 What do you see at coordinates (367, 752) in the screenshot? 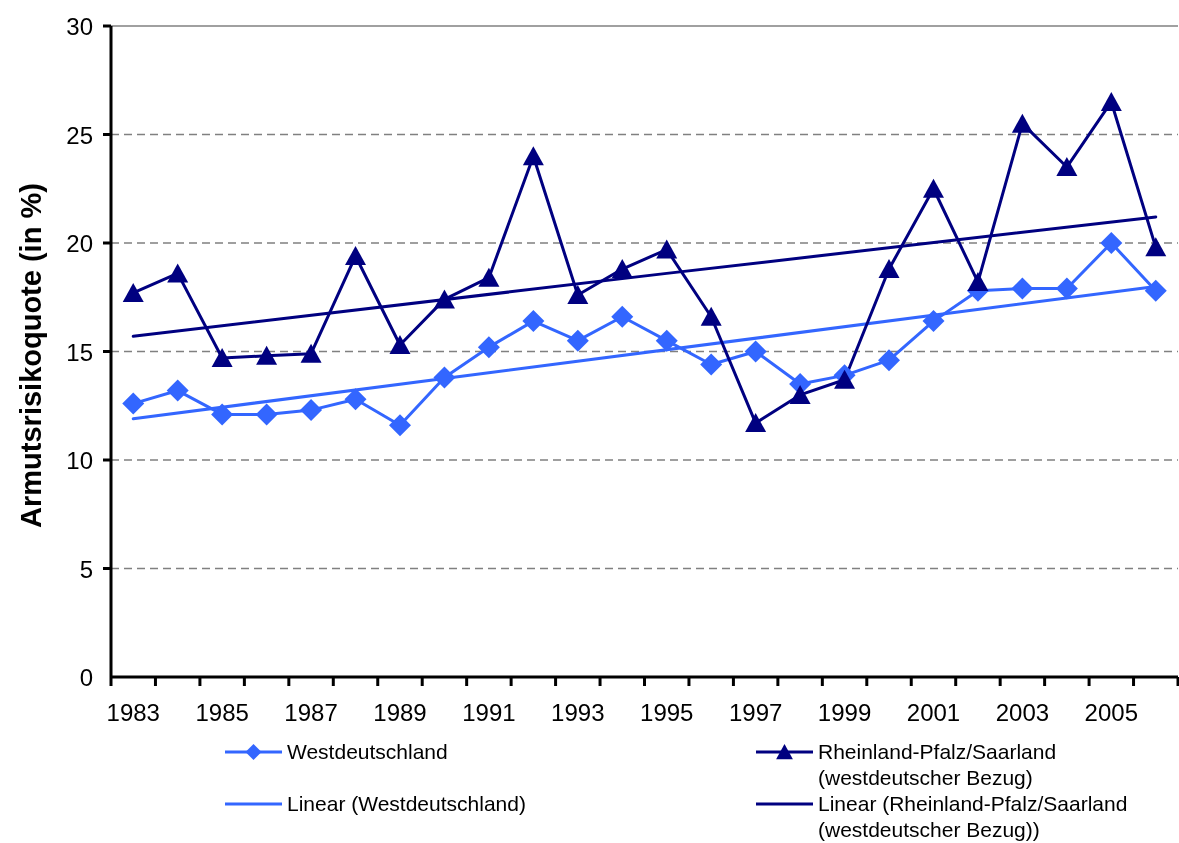
I see `legend-label: Westdeutschland` at bounding box center [367, 752].